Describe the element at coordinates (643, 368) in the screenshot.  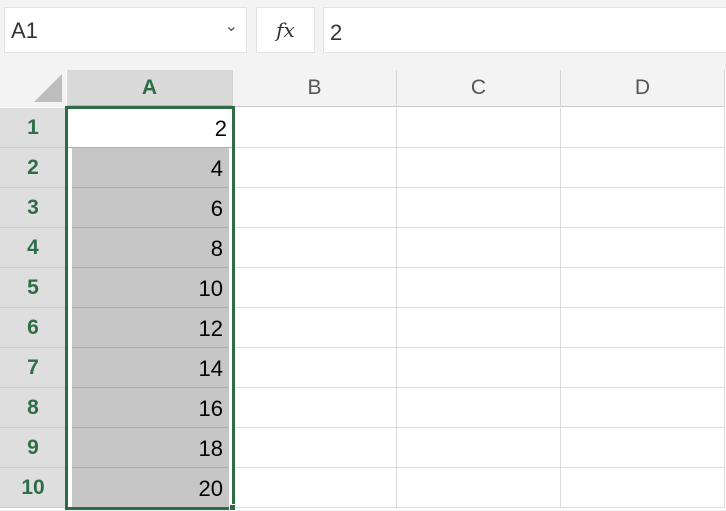
I see `cell-d7` at that location.